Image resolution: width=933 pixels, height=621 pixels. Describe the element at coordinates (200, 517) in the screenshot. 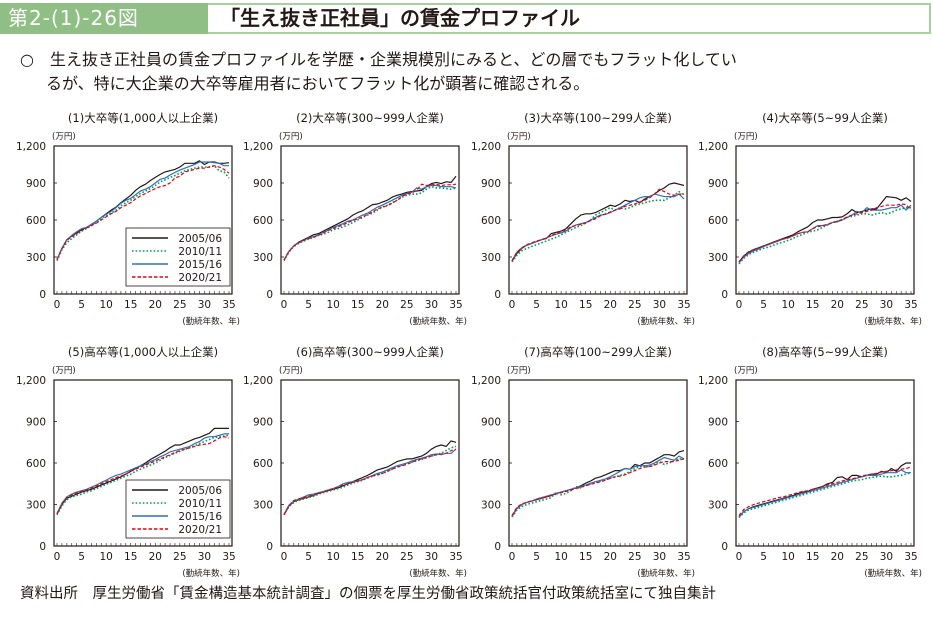

I see `legend-label: 2015/16` at that location.